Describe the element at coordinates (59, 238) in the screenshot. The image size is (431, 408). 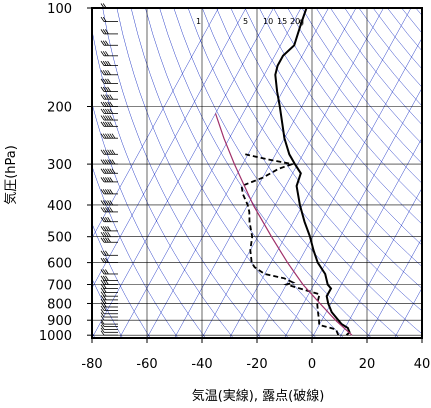
I see `y-tick-label: 500` at that location.